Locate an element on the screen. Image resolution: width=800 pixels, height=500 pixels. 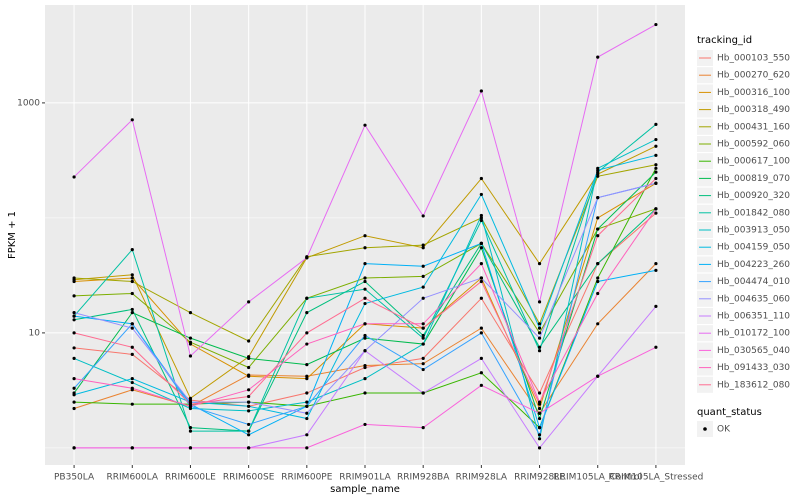
legend-label: Hb_000920_320 is located at coordinates (753, 196).